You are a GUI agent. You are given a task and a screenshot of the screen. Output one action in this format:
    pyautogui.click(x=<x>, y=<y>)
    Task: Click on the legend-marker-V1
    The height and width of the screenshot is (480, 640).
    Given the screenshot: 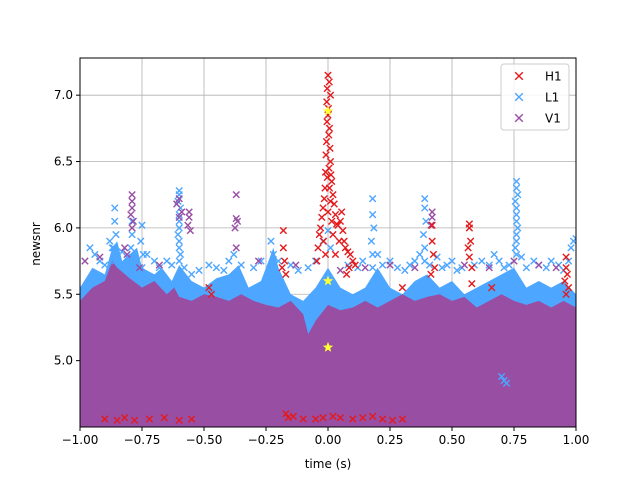 What is the action you would take?
    pyautogui.click(x=519, y=118)
    